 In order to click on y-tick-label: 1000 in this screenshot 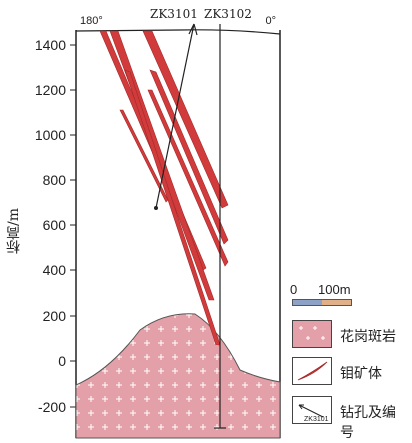, I will do `click(50, 135)`.